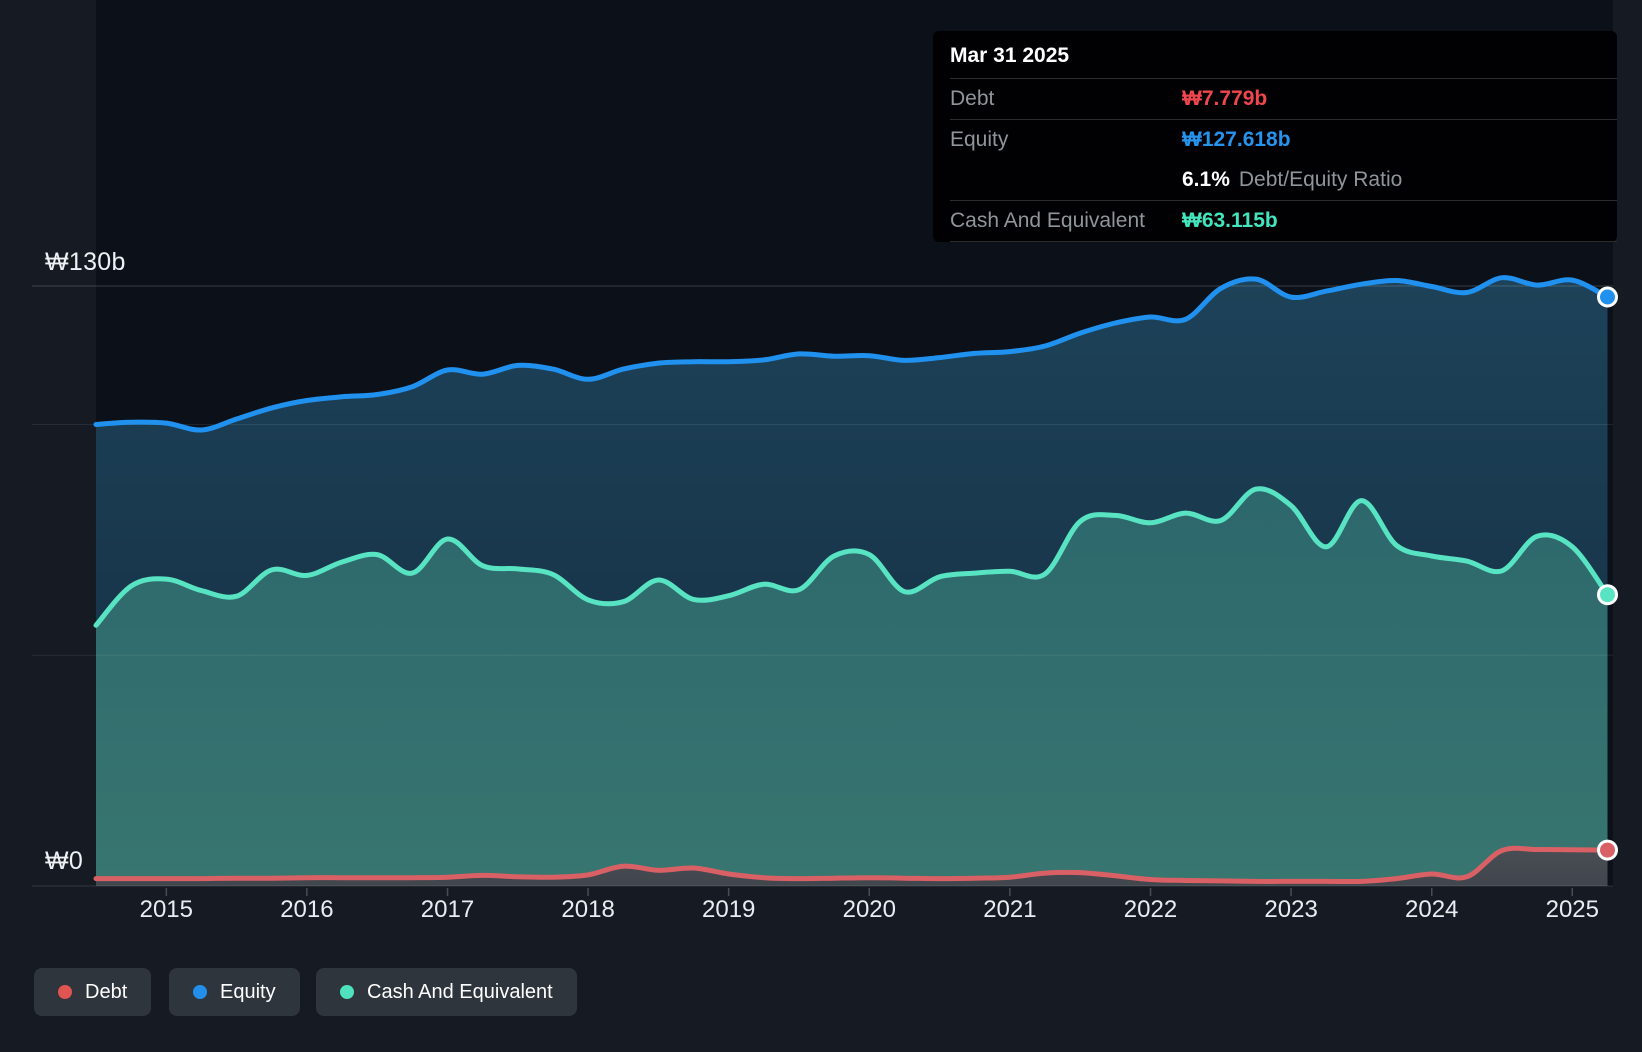  Describe the element at coordinates (460, 991) in the screenshot. I see `legend-item-cash-label: Cash And Equivalent` at that location.